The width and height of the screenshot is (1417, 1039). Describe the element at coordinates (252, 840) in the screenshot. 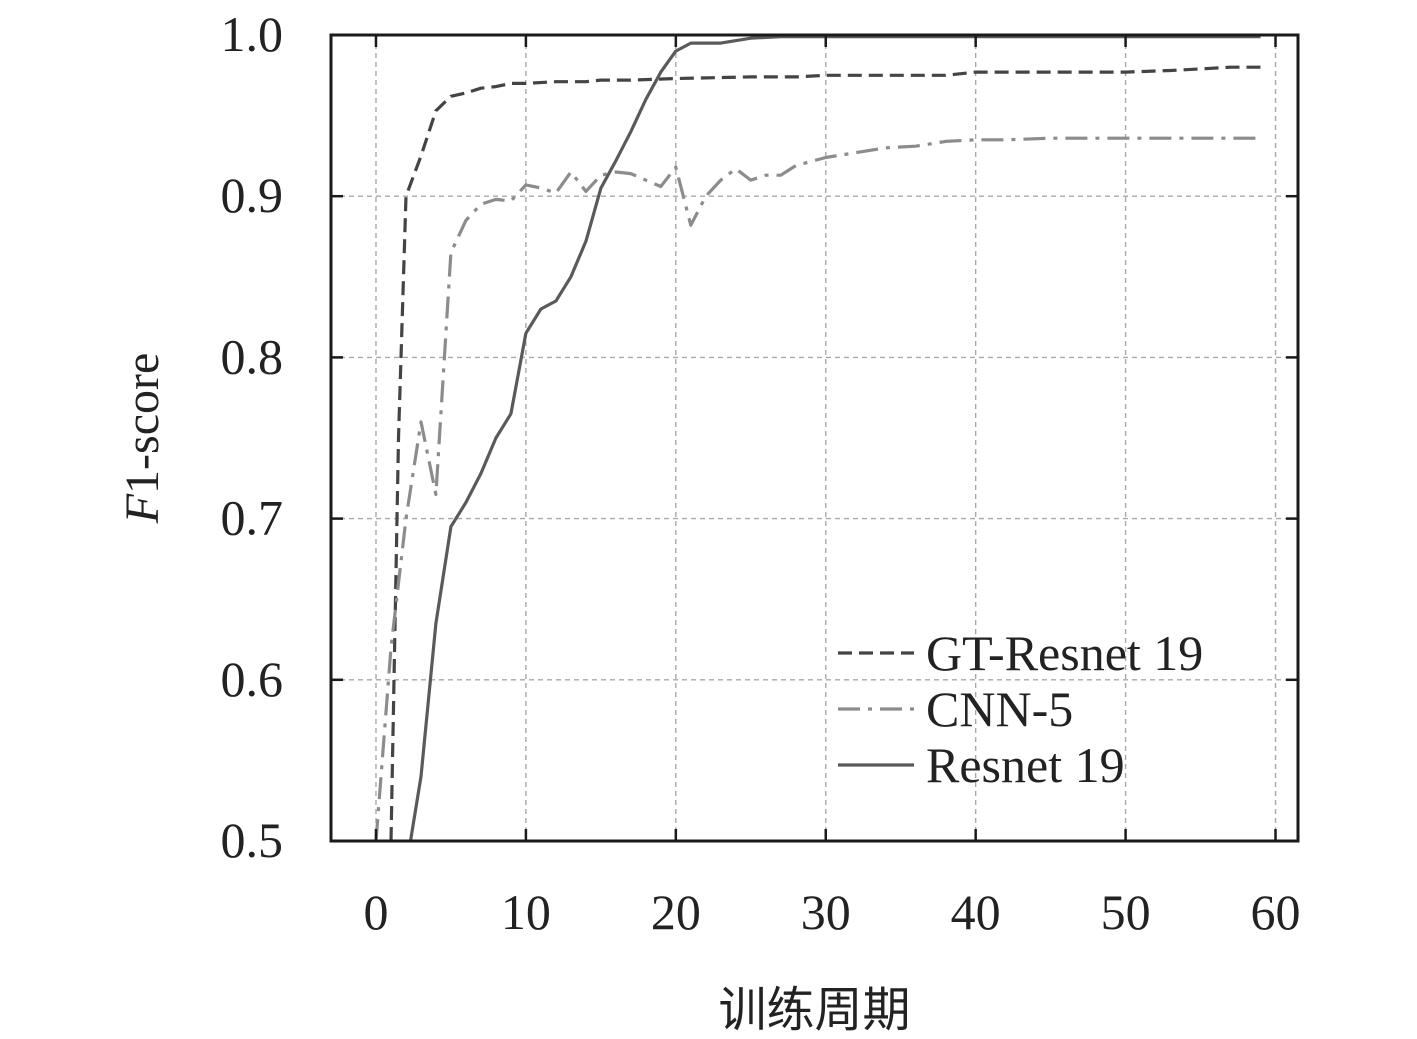

I see `y-tick-label: 0.5` at that location.